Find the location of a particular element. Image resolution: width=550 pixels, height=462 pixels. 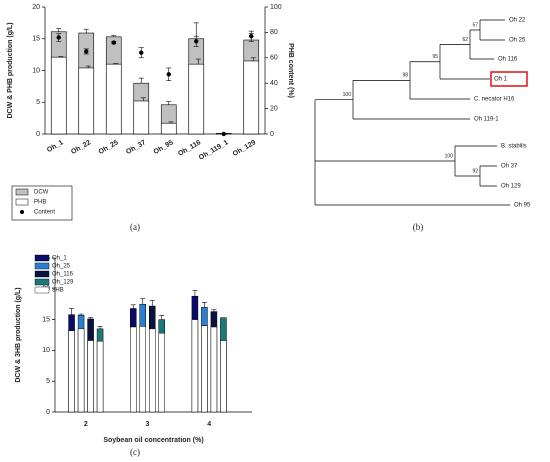

legend-label: DCW is located at coordinates (41, 193).